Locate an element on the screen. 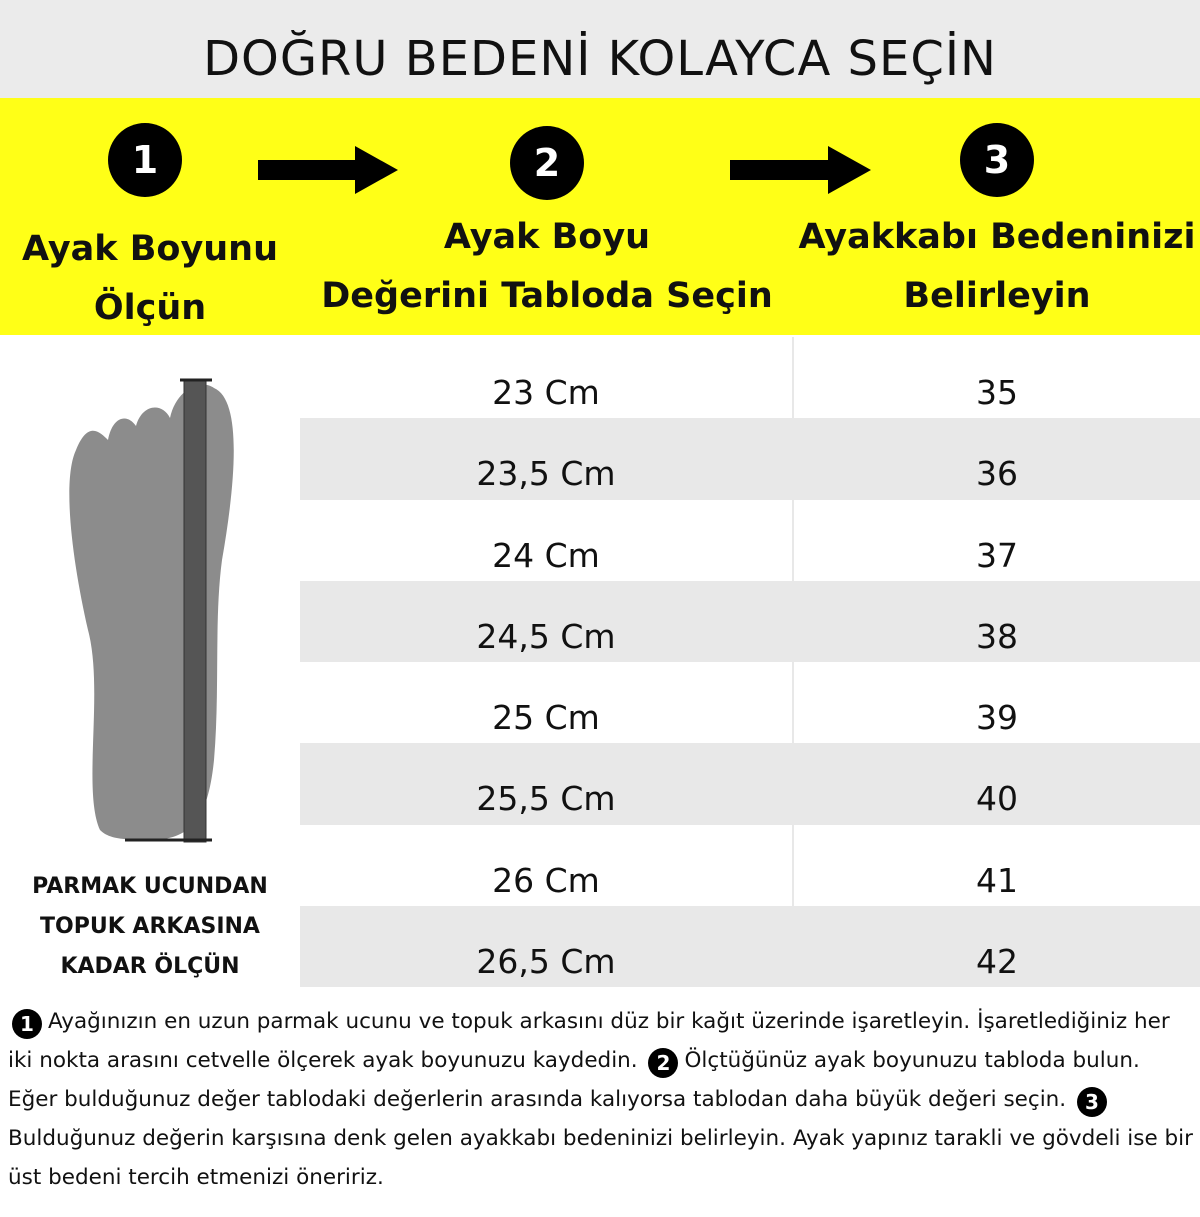 The image size is (1200, 1217). step-number: 3 is located at coordinates (997, 160).